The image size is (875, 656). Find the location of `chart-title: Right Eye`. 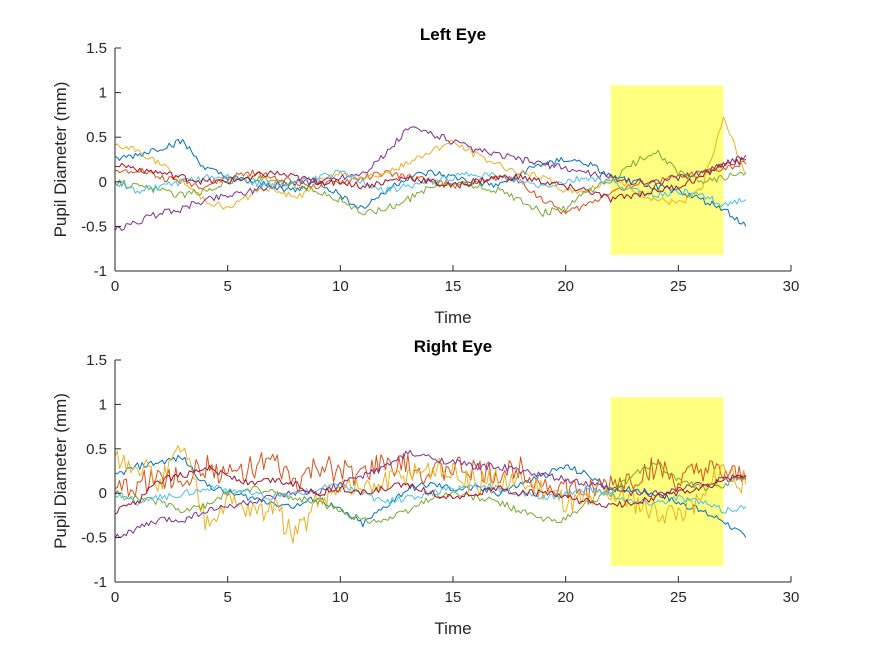

chart-title: Right Eye is located at coordinates (453, 346).